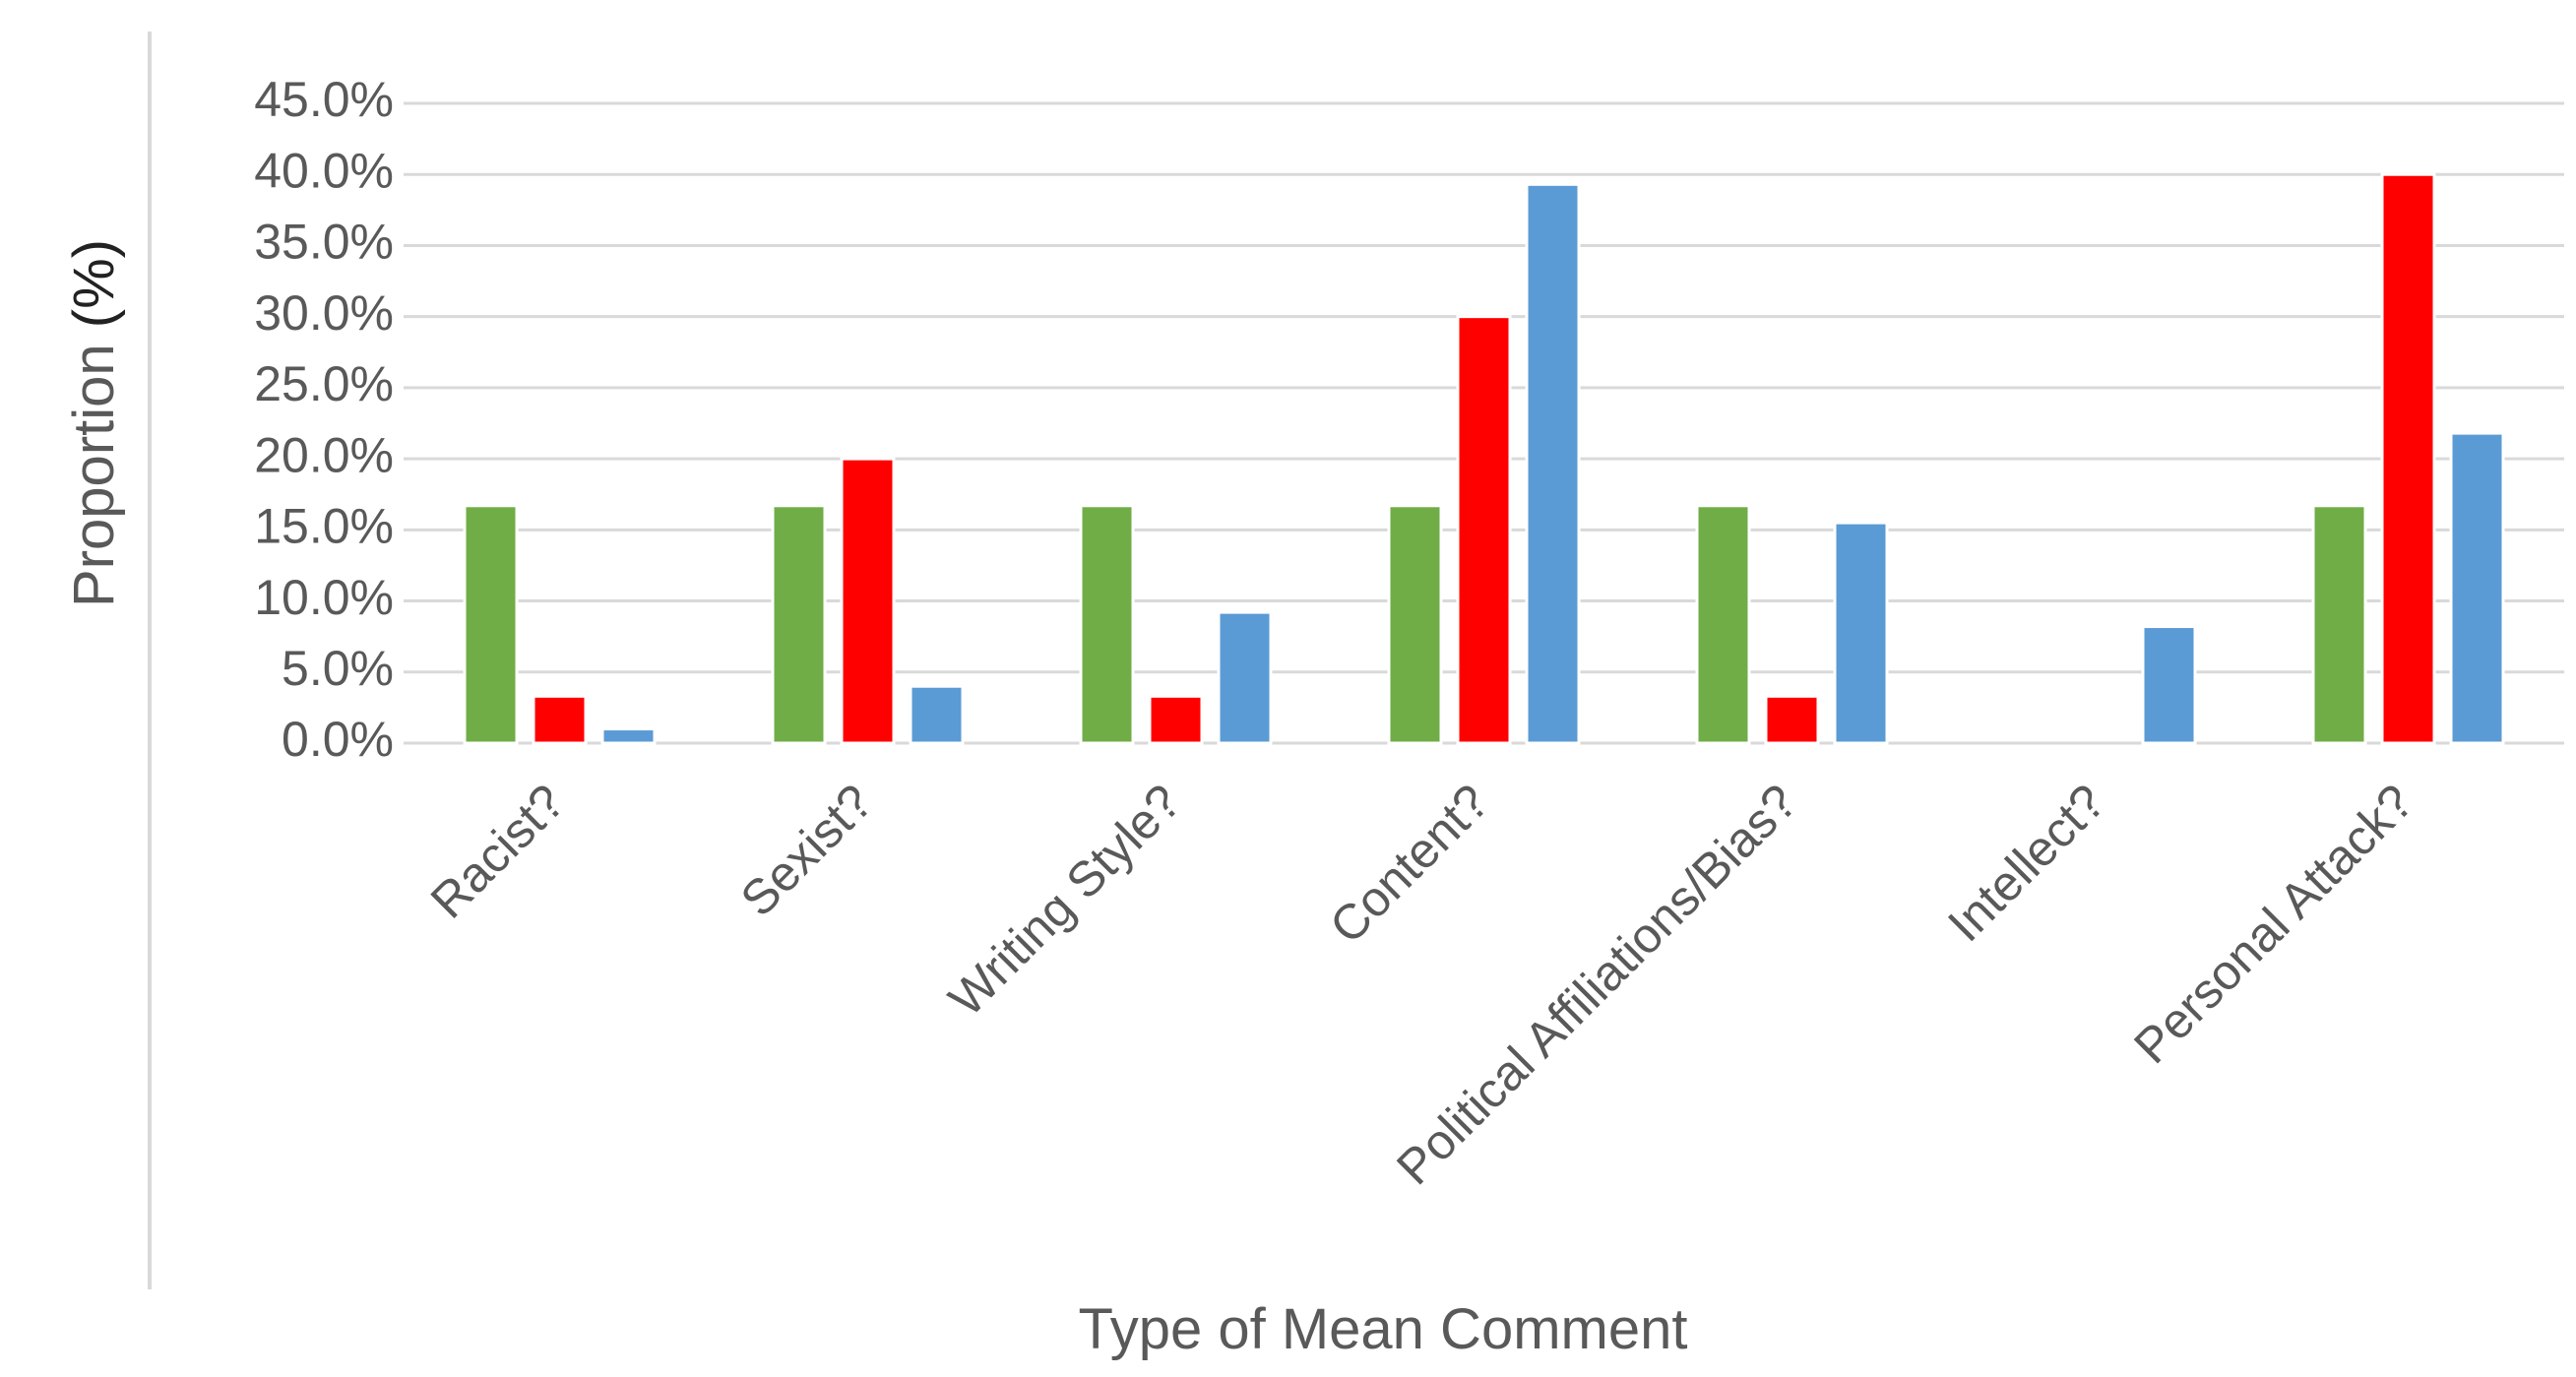 The width and height of the screenshot is (2576, 1377). I want to click on x-tick-label: Racist?, so click(497, 851).